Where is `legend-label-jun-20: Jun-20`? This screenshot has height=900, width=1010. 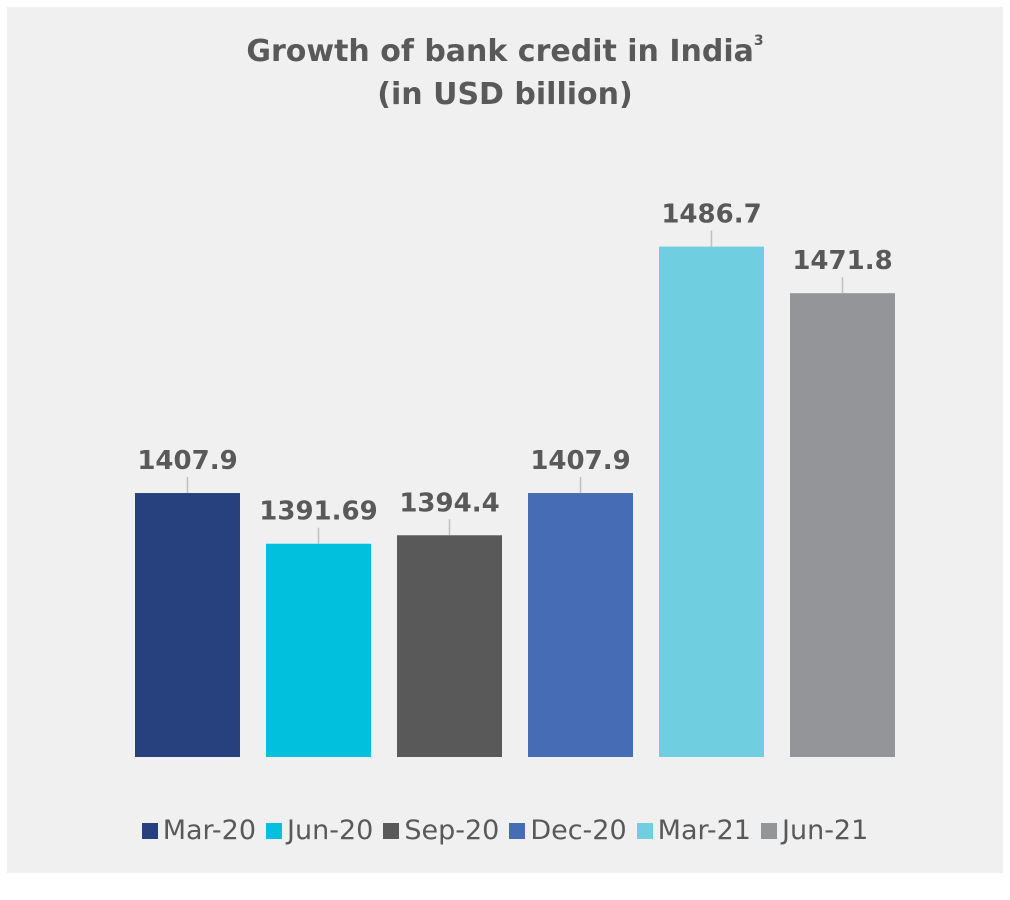
legend-label-jun-20: Jun-20 is located at coordinates (330, 830).